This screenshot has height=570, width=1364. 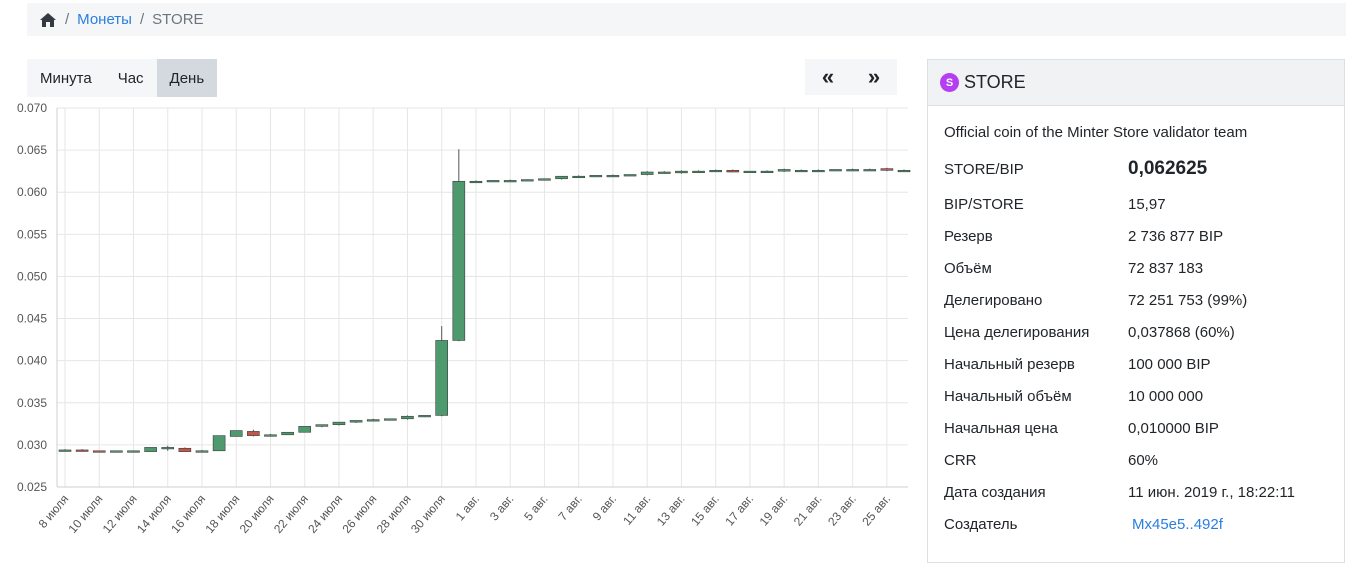 I want to click on info-row: Цена делегирования 0,037868 (60%), so click(x=1089, y=332).